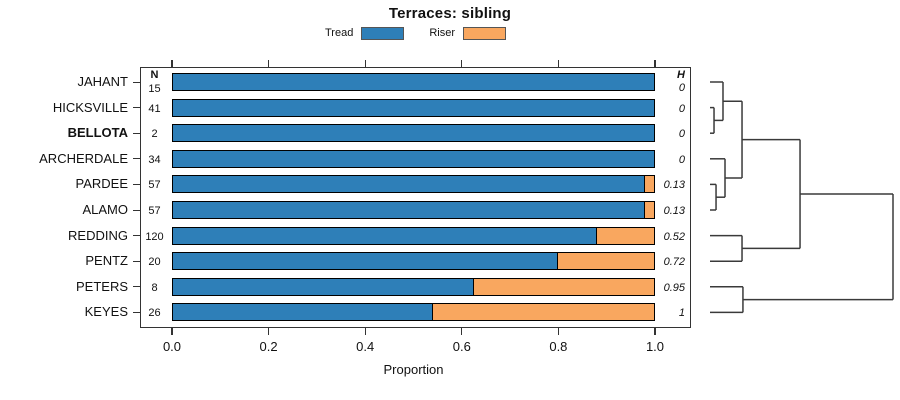 The width and height of the screenshot is (900, 400). Describe the element at coordinates (98, 235) in the screenshot. I see `category-label: REDDING` at that location.